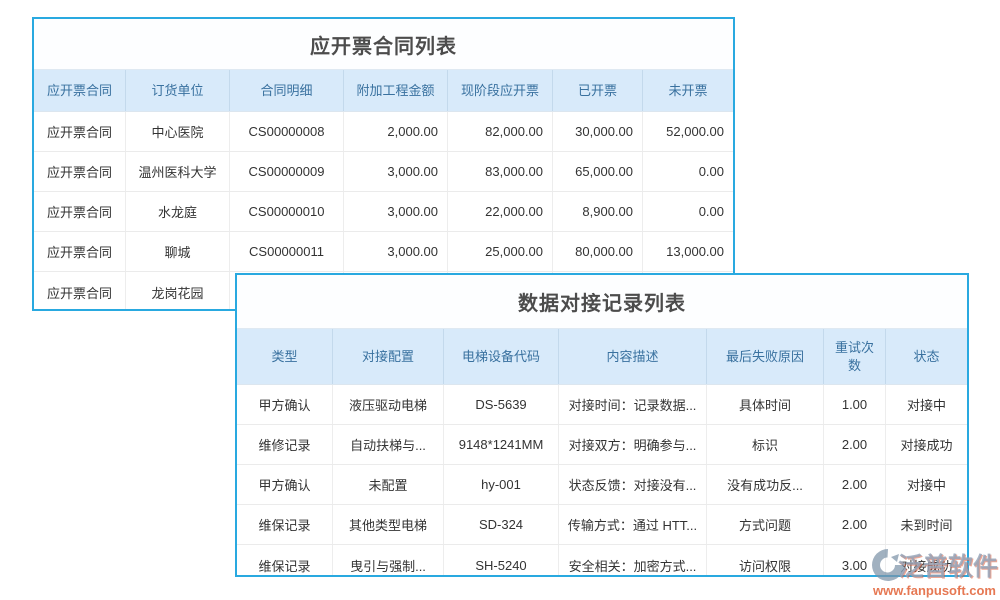 The image size is (1000, 600). I want to click on table-row: 甲方确认 未配置 hy-001 状态反馈：对接没有... 没有成功反... 2.00 对接中, so click(602, 485).